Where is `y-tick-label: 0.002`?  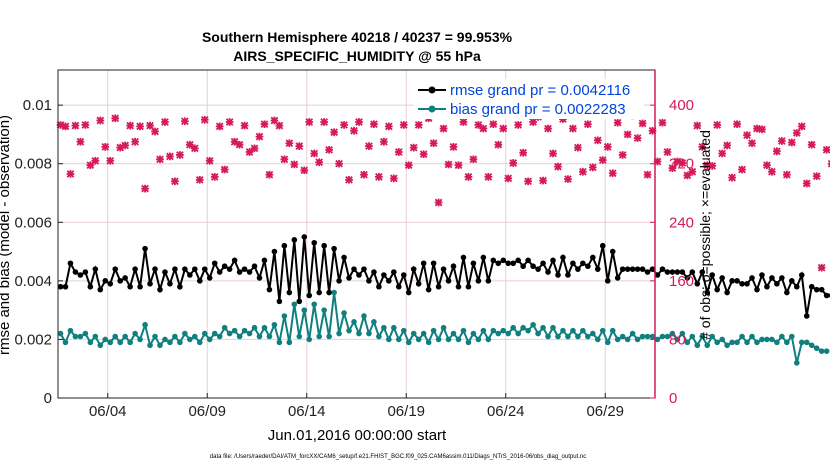 y-tick-label: 0.002 is located at coordinates (33, 339).